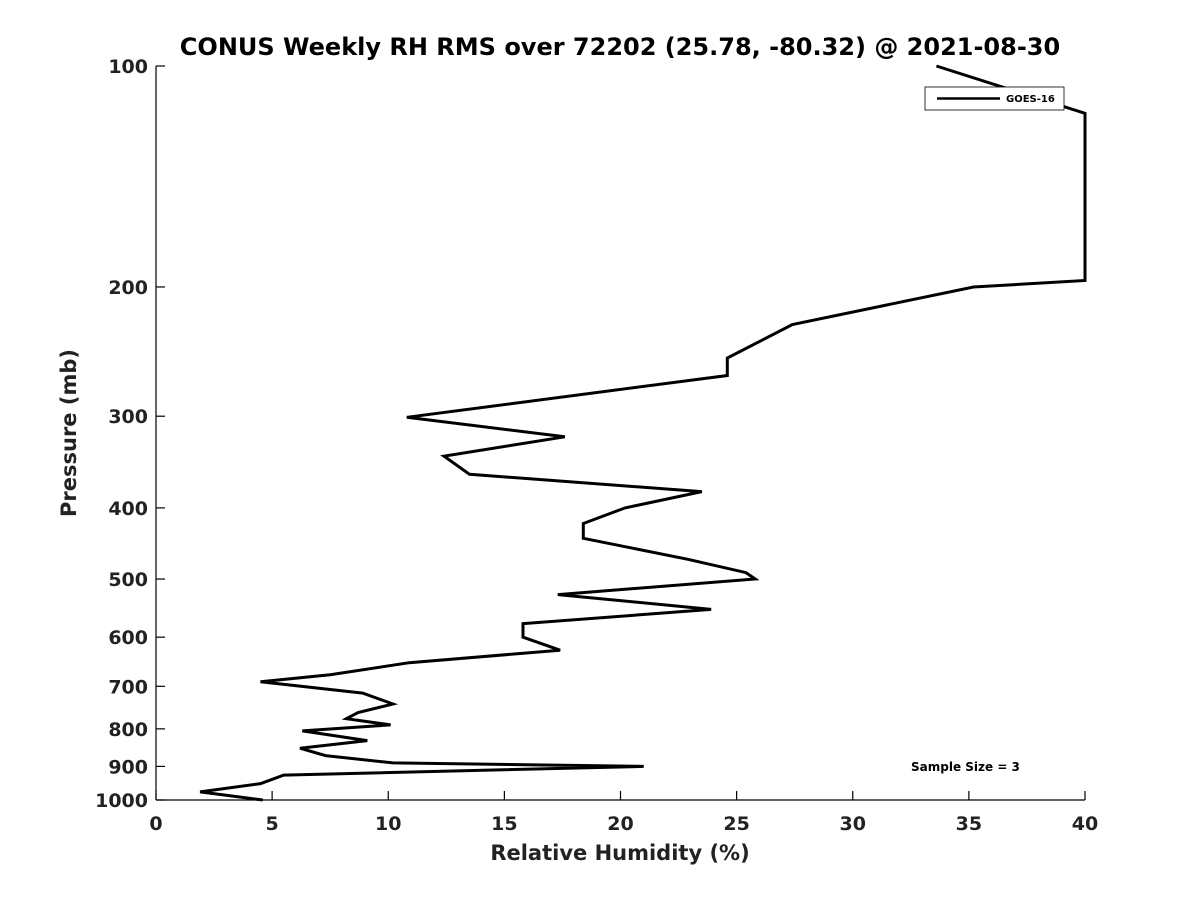  I want to click on legend-label-goes16: GOES-16, so click(1030, 99).